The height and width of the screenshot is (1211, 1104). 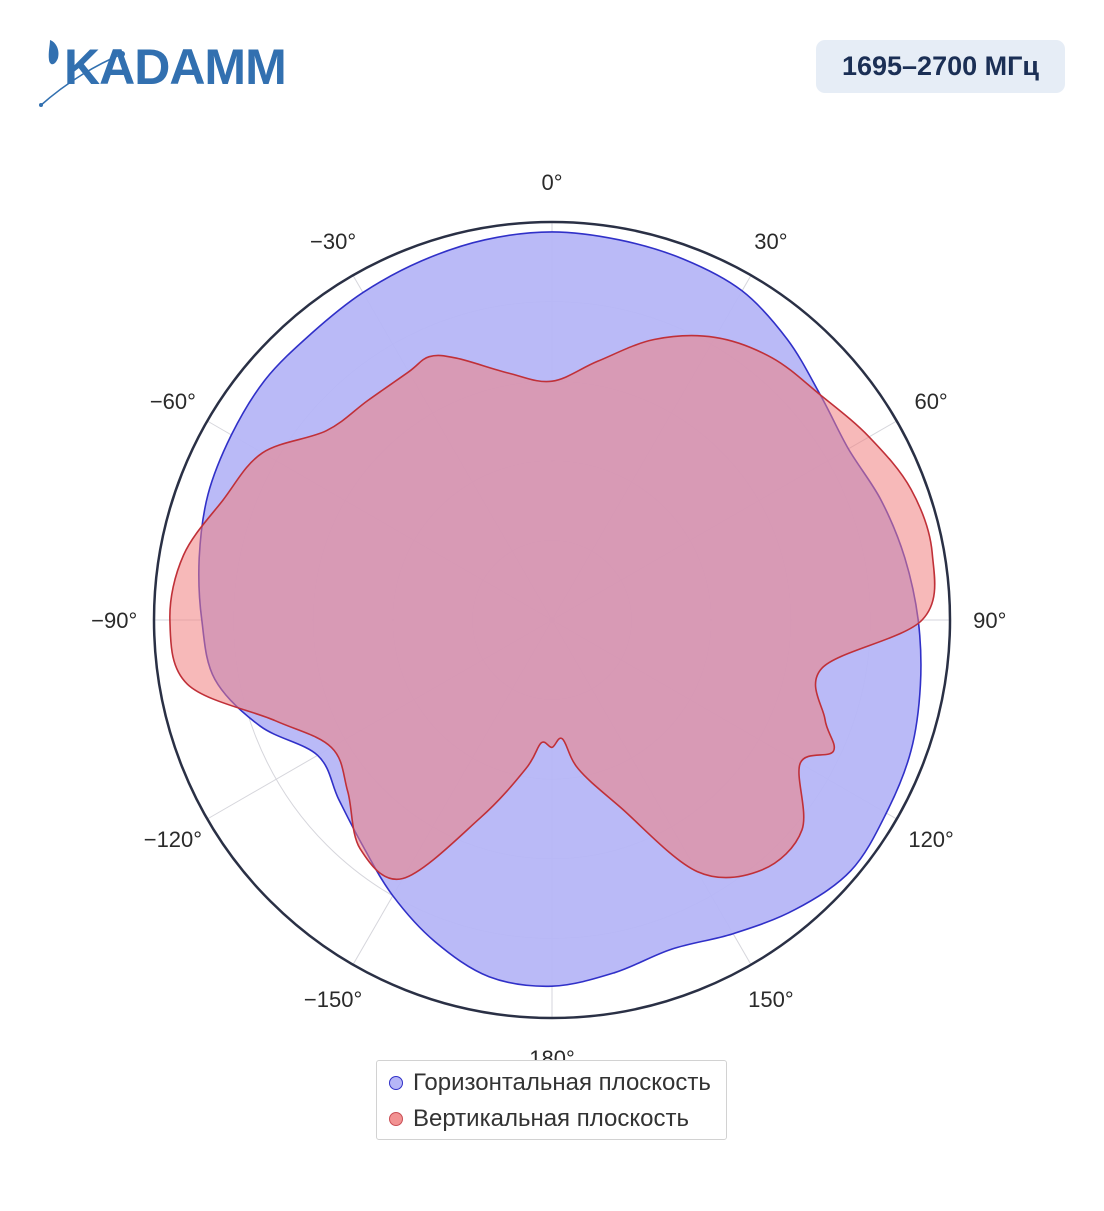 I want to click on tick-label: 180°, so click(x=552, y=1053).